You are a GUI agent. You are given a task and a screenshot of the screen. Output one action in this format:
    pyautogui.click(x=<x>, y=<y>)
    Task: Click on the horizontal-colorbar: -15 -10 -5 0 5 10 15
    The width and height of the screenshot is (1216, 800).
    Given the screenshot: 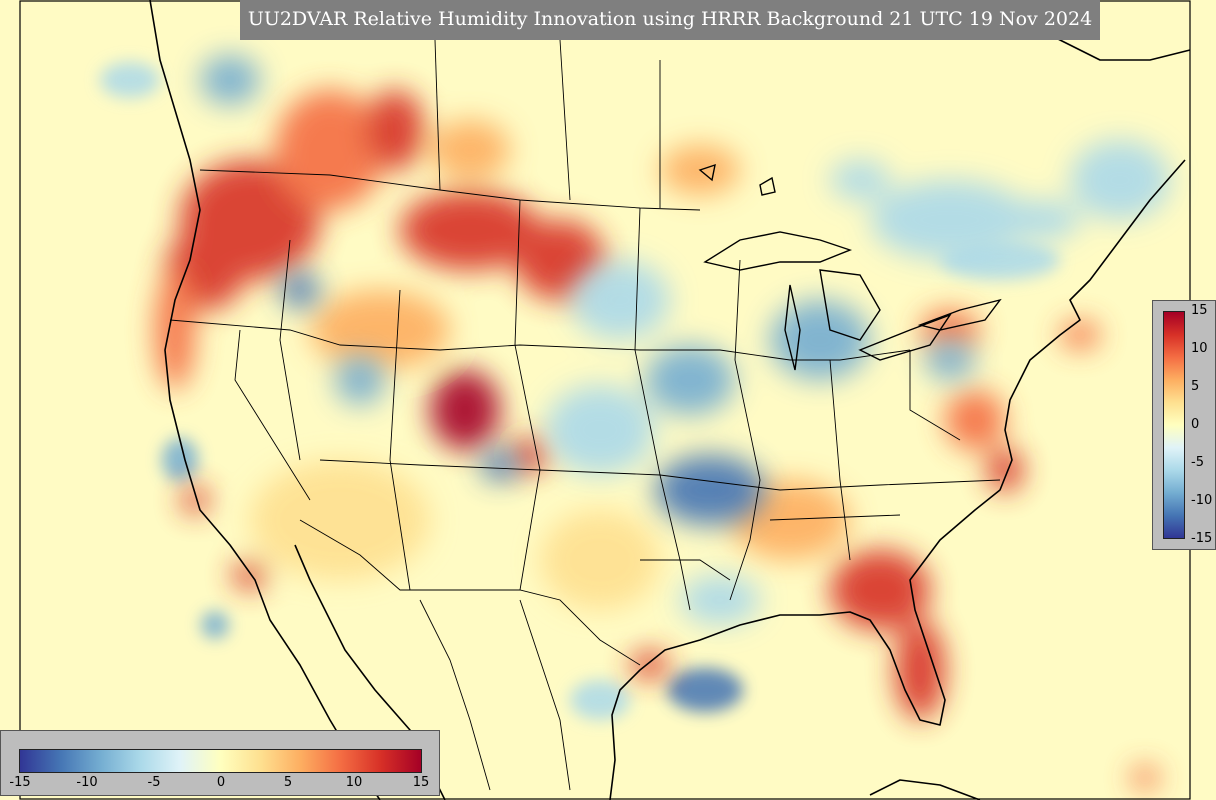 What is the action you would take?
    pyautogui.click(x=220, y=763)
    